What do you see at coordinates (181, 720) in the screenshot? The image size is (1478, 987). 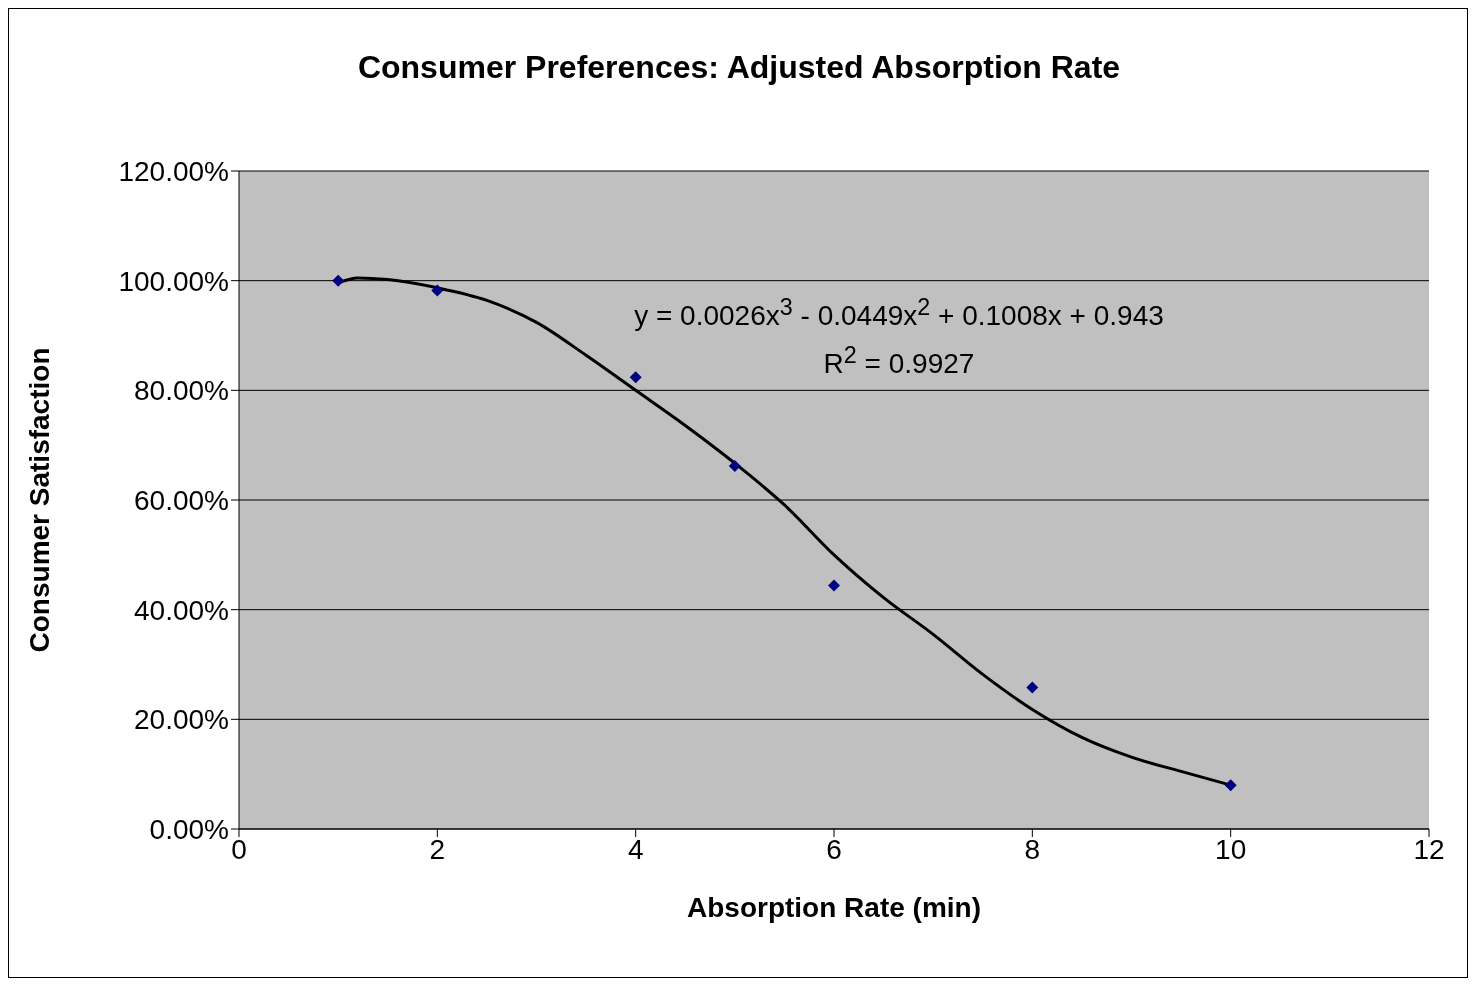 I see `y-tick-label: 20.00%` at bounding box center [181, 720].